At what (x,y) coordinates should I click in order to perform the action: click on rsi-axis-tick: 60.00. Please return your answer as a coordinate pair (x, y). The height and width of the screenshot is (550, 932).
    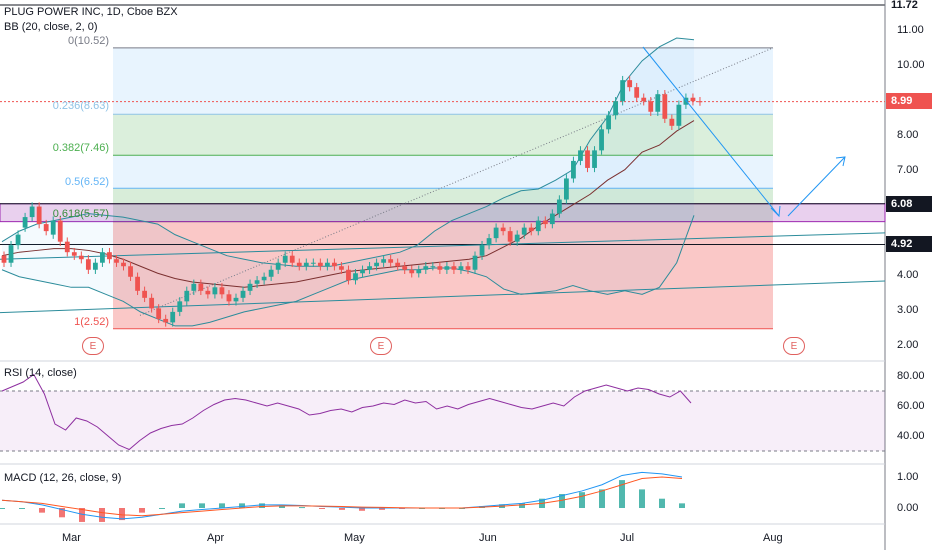
    Looking at the image, I should click on (911, 406).